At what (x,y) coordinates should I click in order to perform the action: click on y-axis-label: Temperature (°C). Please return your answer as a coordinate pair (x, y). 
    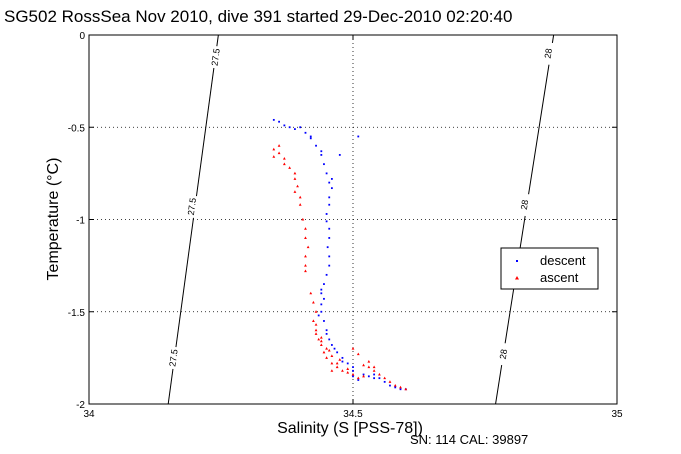
    Looking at the image, I should click on (53, 219).